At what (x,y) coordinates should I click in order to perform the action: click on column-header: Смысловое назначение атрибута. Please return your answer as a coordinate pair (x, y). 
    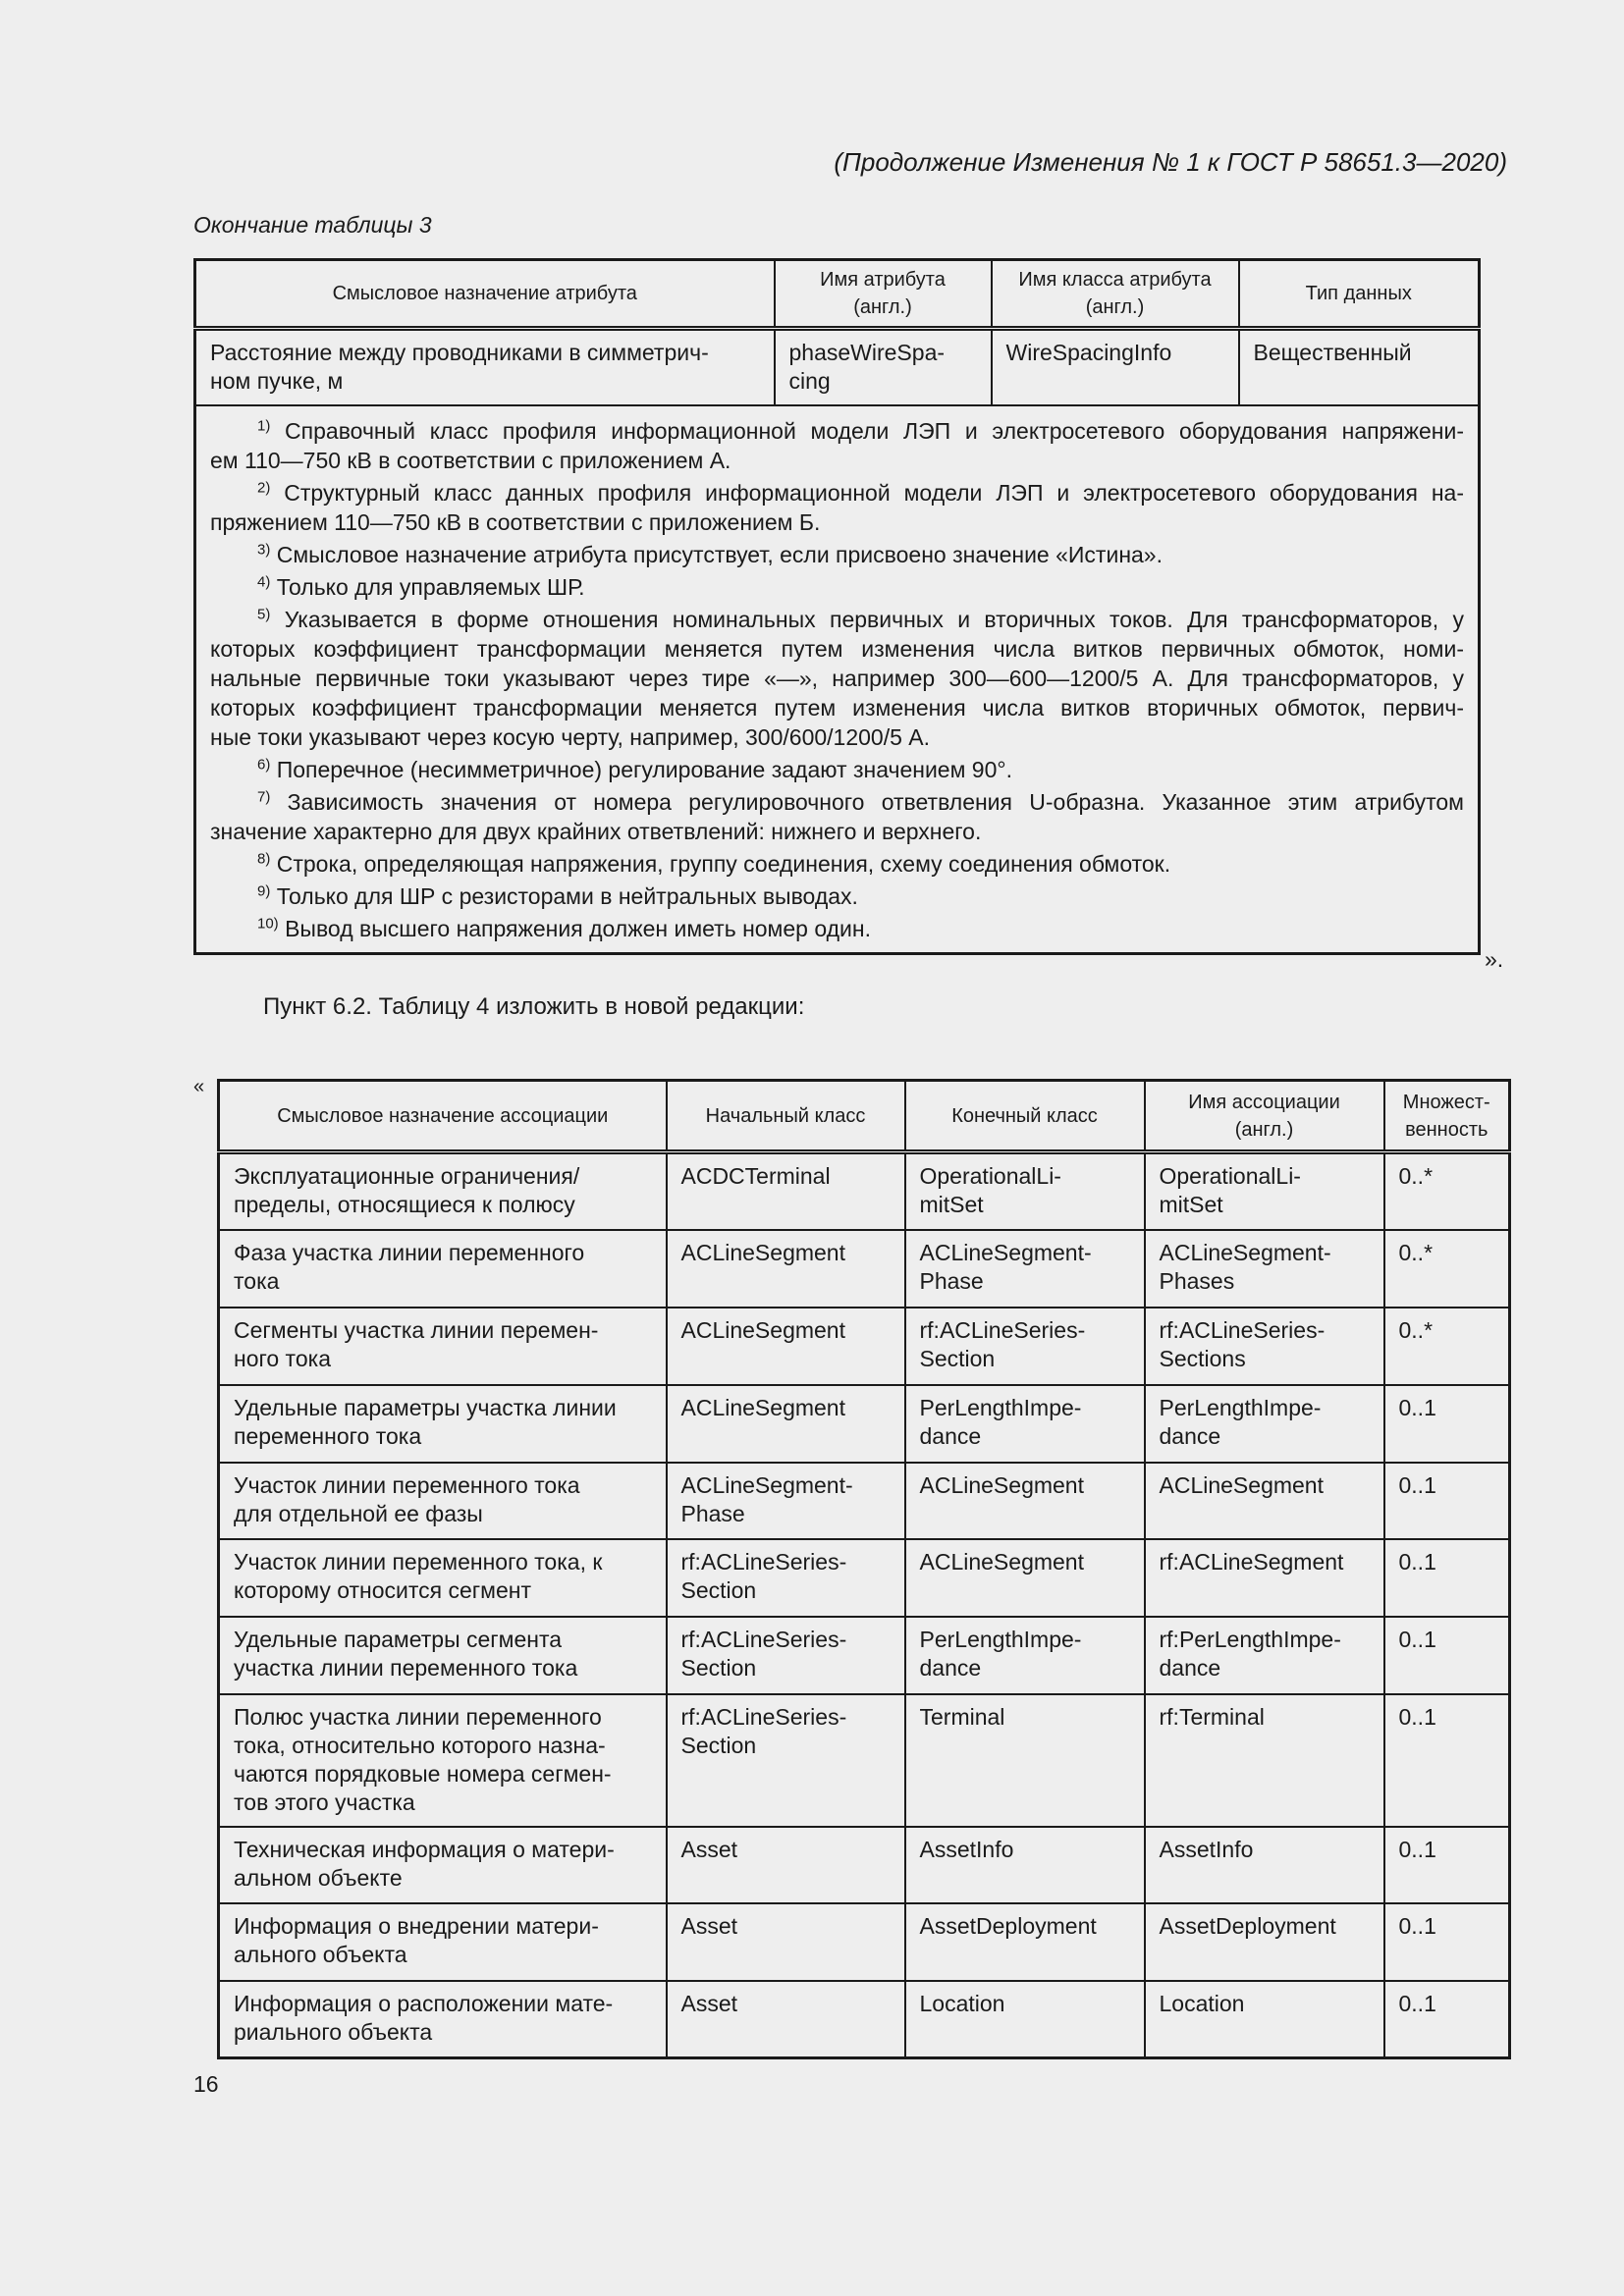
    Looking at the image, I should click on (484, 294).